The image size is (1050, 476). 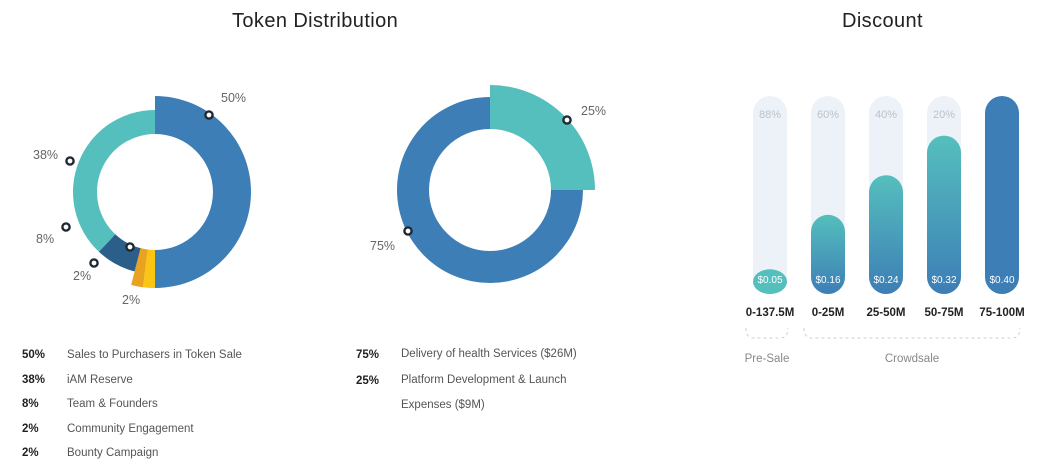 I want to click on group-label: Pre-Sale, so click(x=767, y=359).